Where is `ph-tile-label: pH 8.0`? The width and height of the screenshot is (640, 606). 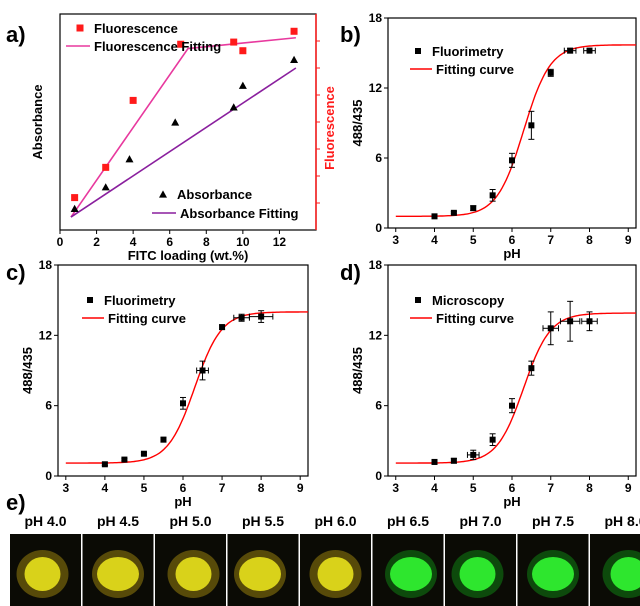 ph-tile-label: pH 8.0 is located at coordinates (622, 521).